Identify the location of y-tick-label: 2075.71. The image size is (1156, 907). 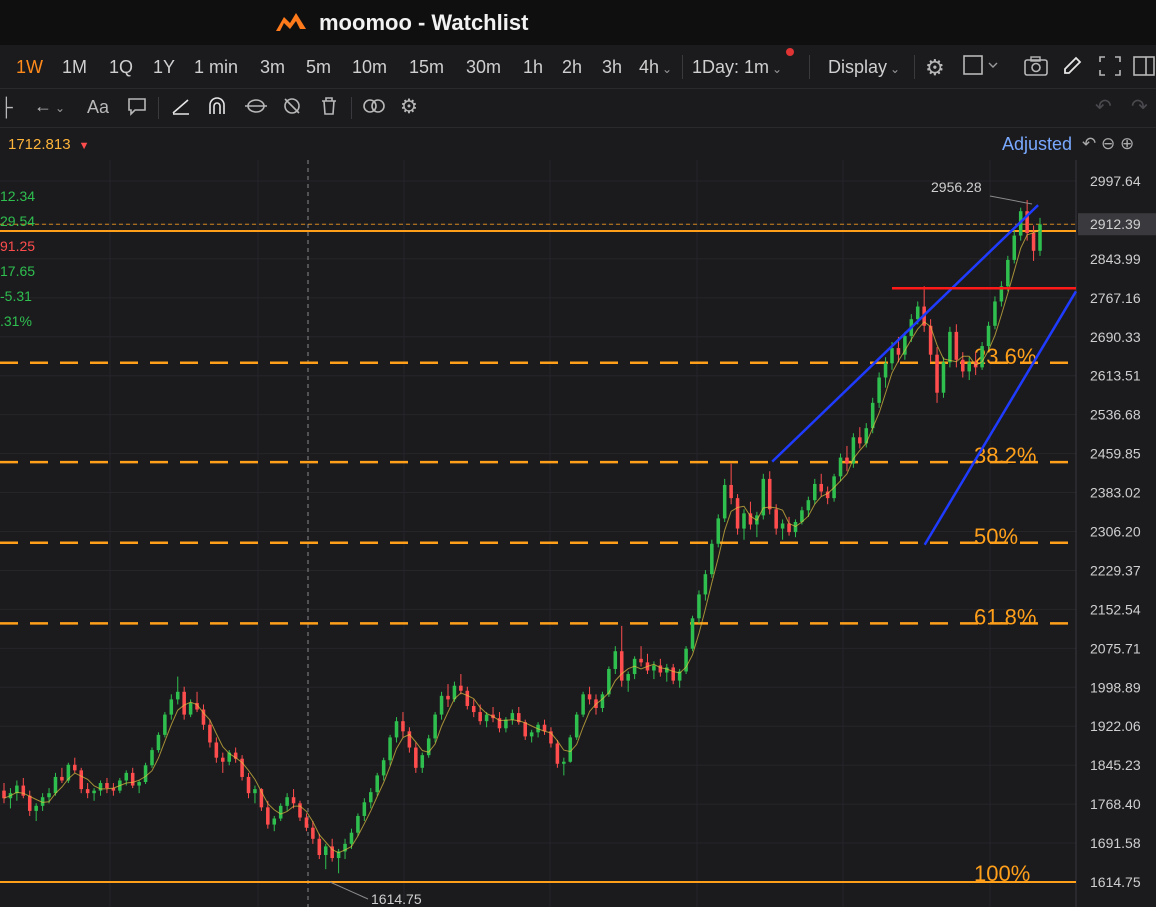
(1115, 648).